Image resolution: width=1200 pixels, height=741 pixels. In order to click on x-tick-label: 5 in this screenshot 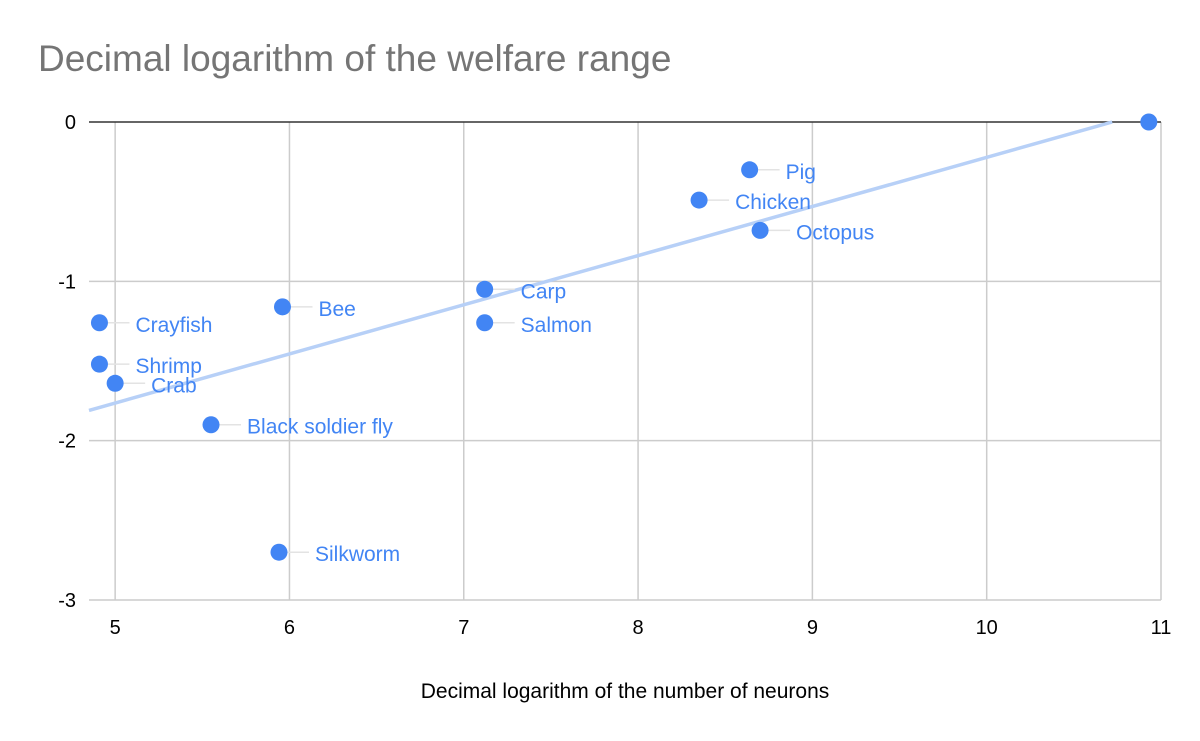, I will do `click(115, 628)`.